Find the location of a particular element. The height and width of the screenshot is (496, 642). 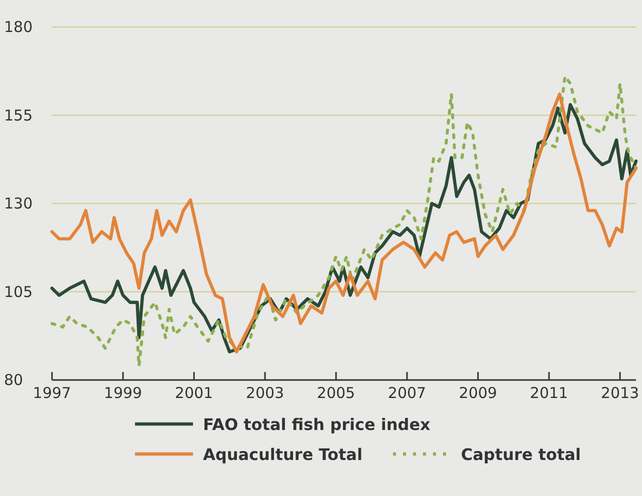

x-tick-label: 2011 is located at coordinates (549, 393).